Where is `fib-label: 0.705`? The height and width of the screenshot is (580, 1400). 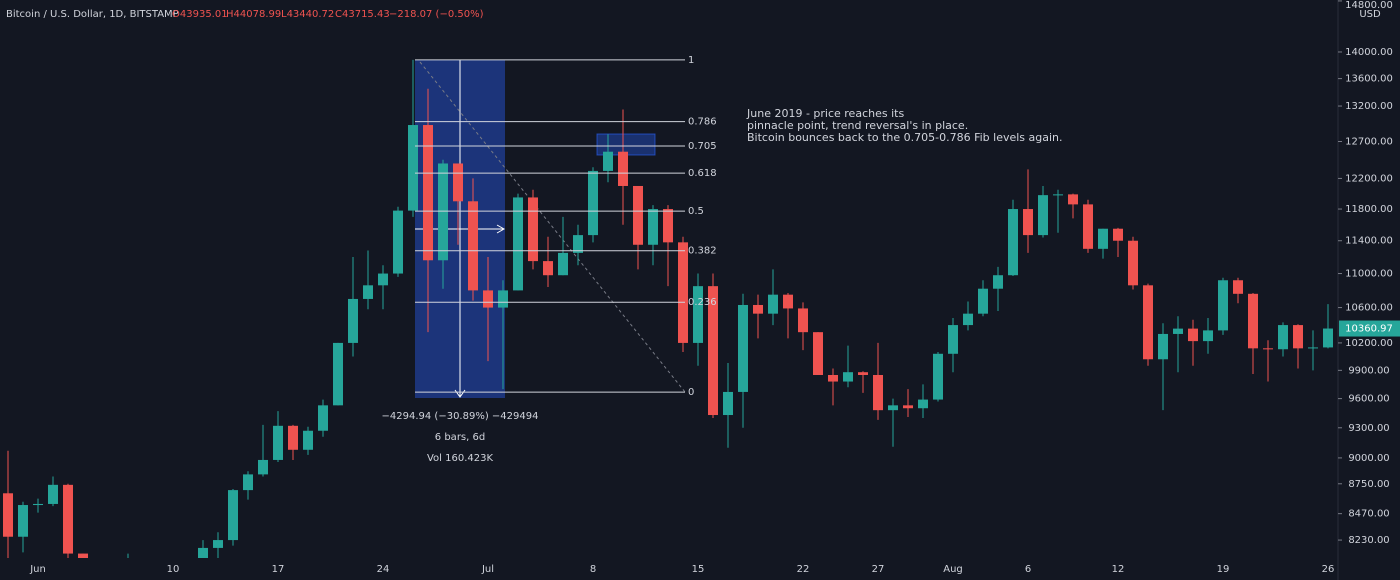 fib-label: 0.705 is located at coordinates (702, 146).